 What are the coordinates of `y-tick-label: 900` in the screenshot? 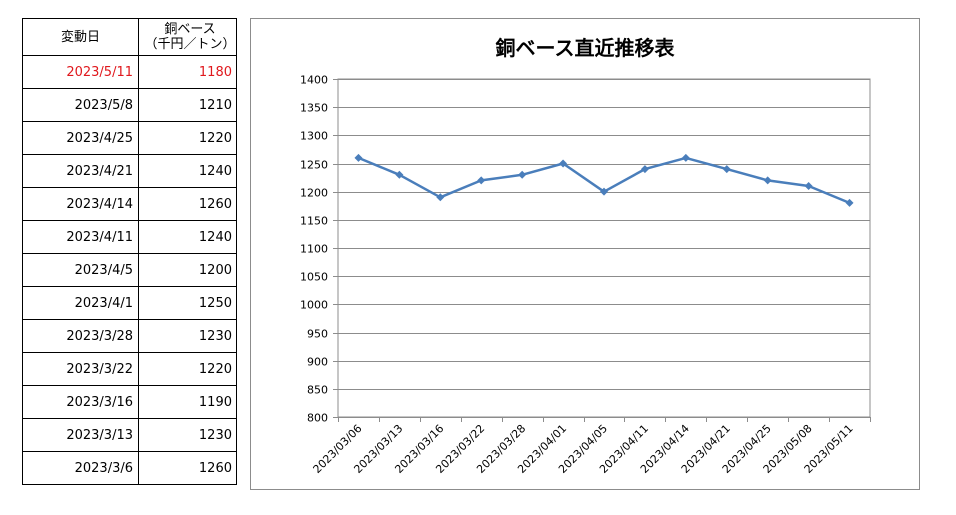 It's located at (317, 362).